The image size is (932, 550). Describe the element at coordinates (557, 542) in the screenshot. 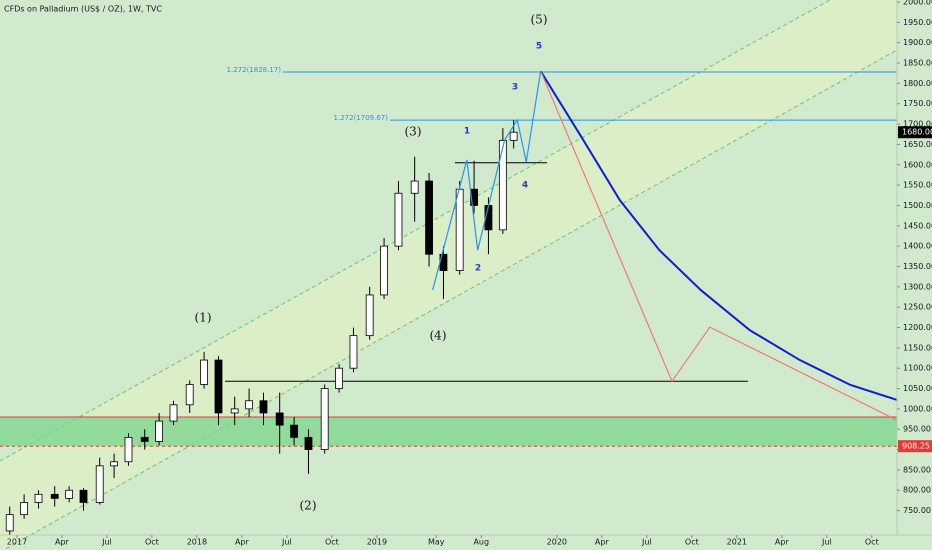

I see `x-tick-label: 2020` at that location.